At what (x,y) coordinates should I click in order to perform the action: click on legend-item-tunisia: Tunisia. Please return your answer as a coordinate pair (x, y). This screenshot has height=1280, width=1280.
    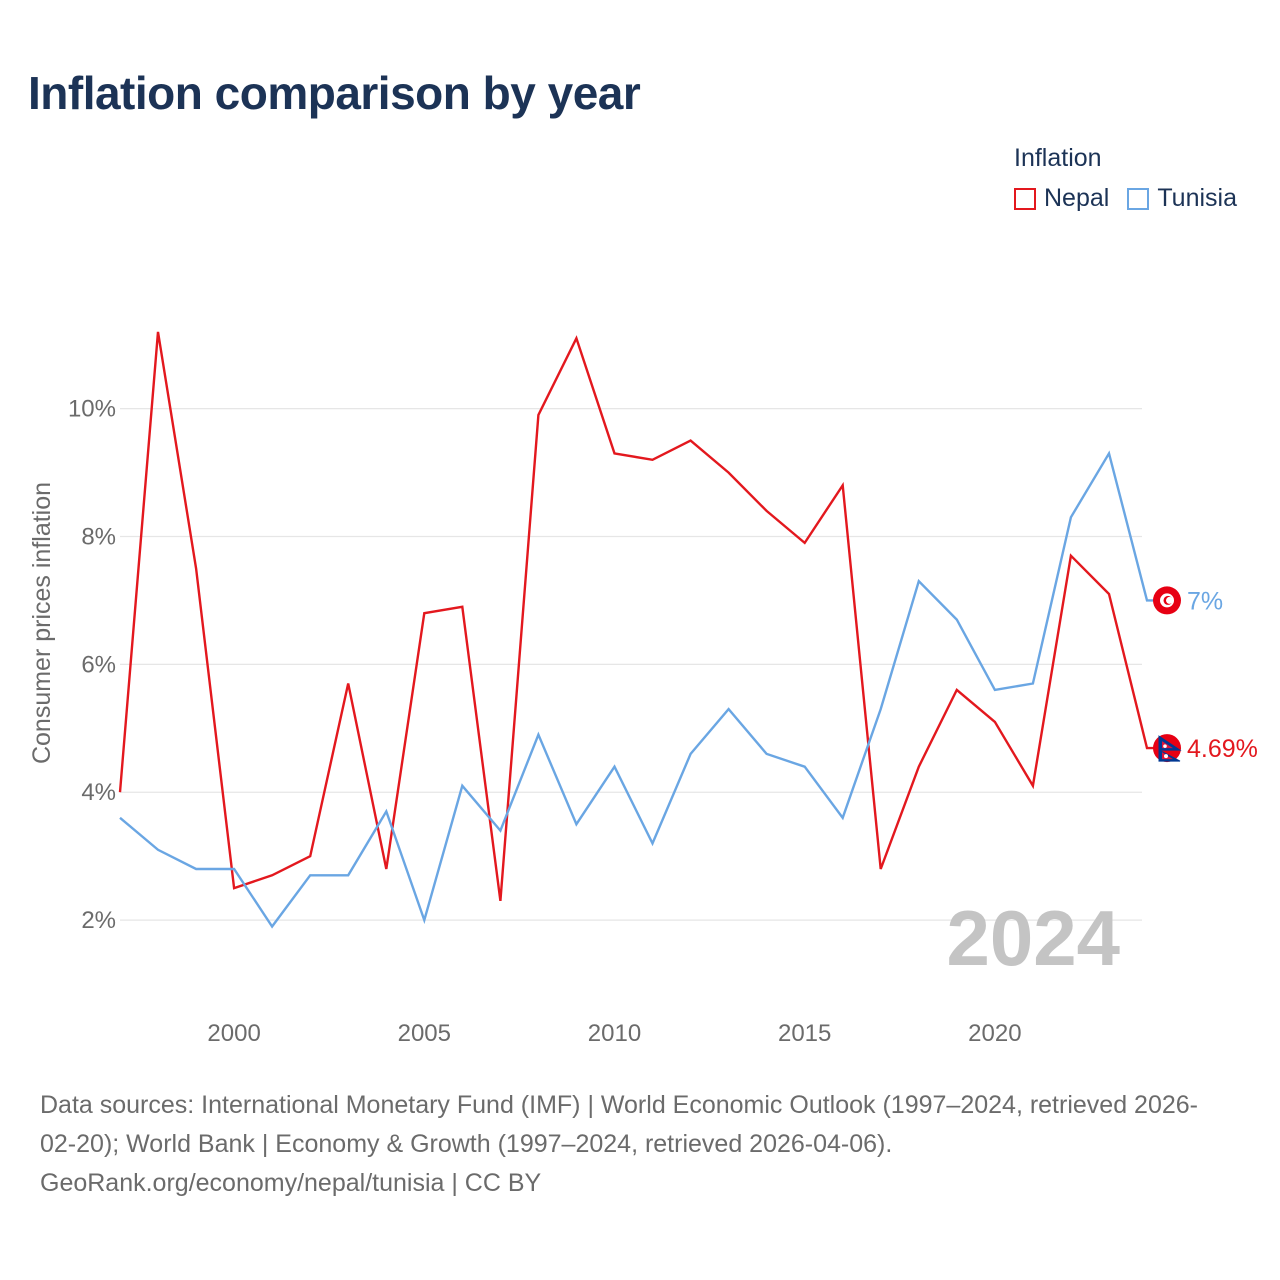
    Looking at the image, I should click on (1182, 198).